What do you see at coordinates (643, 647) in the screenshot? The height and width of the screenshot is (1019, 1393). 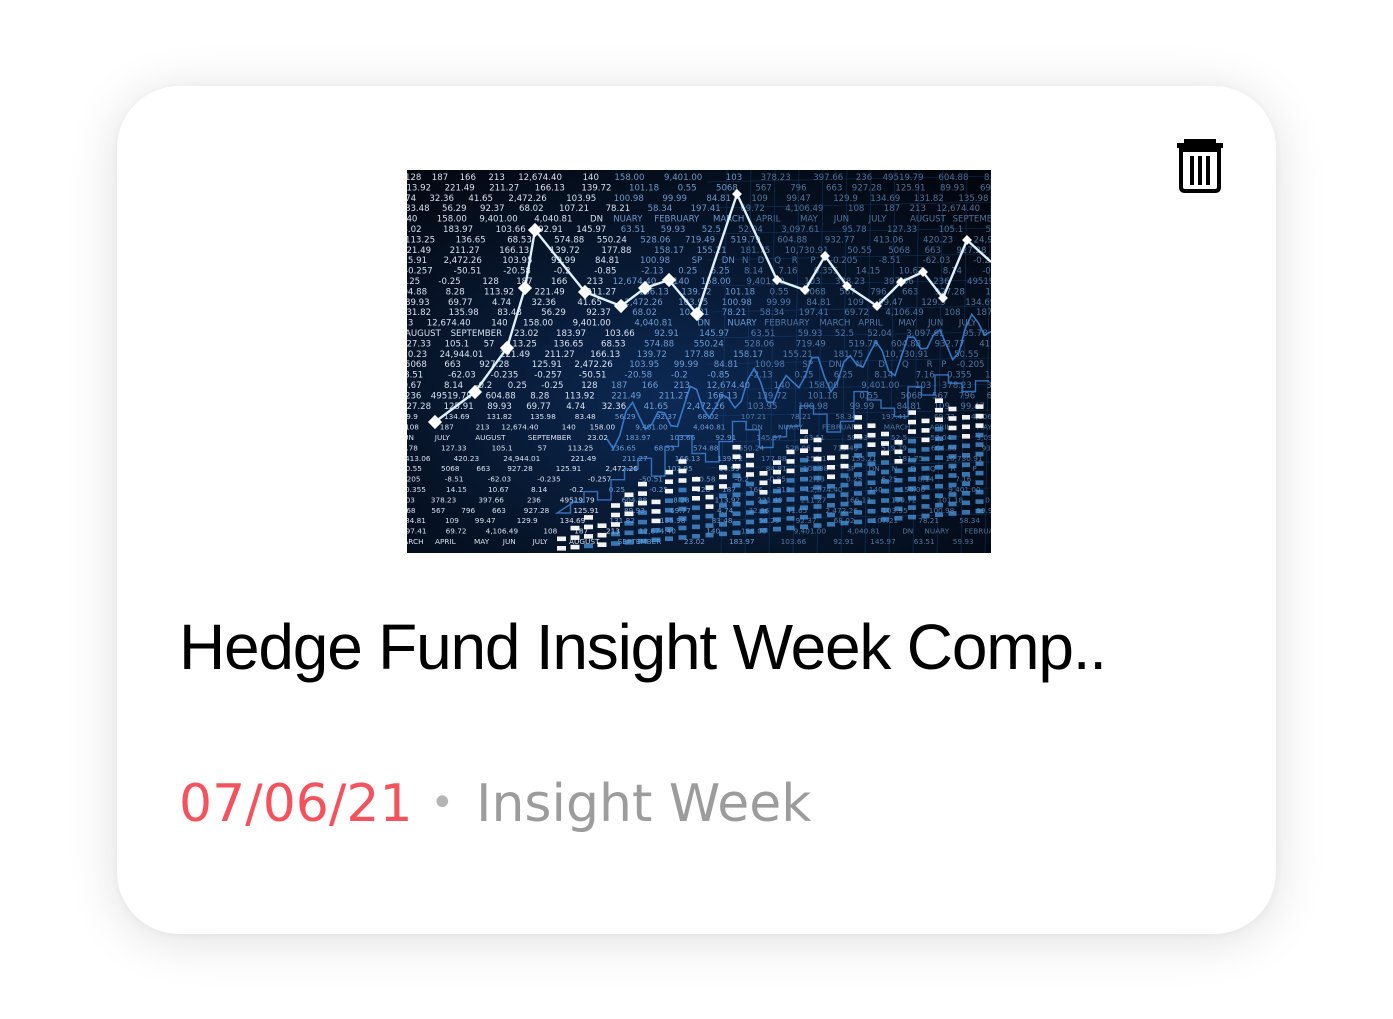 I see `article-title: Hedge Fund Insight Week Comp..` at bounding box center [643, 647].